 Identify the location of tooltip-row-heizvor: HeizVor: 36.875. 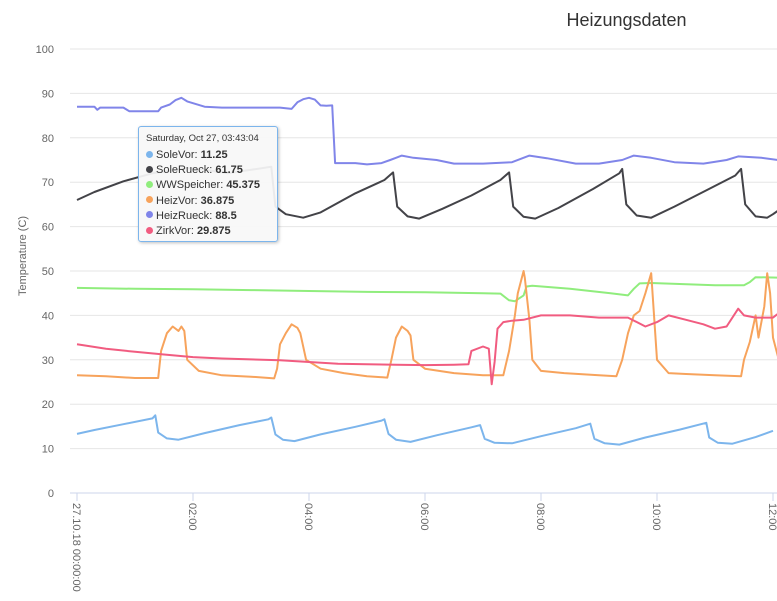
(208, 201).